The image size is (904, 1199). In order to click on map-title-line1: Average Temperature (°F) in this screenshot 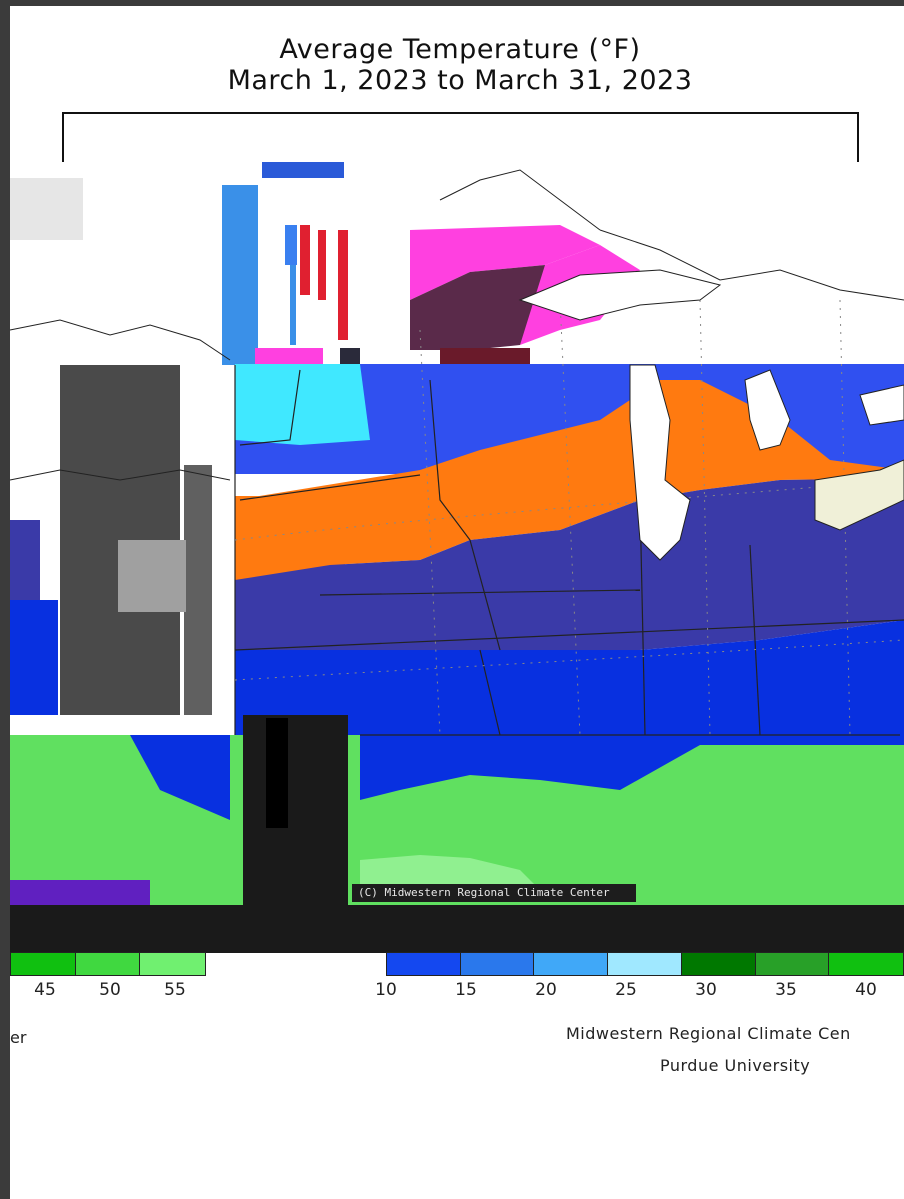, I will do `click(460, 49)`.